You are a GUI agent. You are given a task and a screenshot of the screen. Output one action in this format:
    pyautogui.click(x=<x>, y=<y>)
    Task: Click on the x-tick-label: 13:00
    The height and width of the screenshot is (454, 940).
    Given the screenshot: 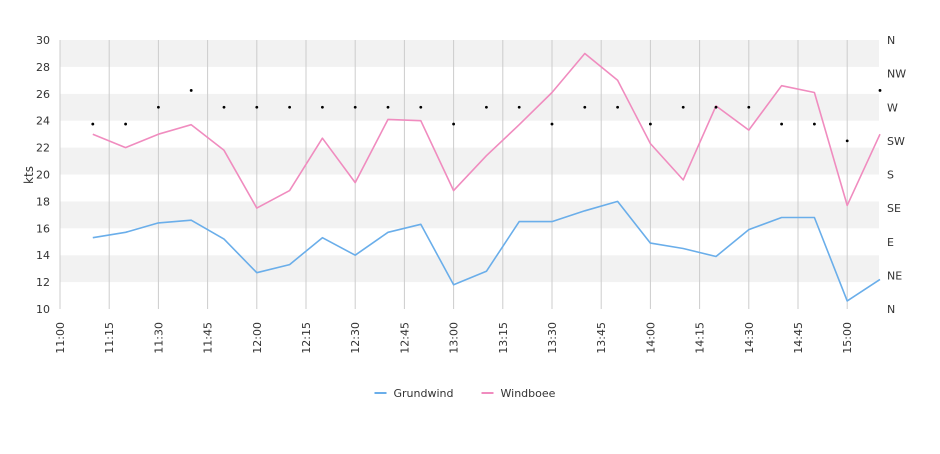 What is the action you would take?
    pyautogui.click(x=454, y=338)
    